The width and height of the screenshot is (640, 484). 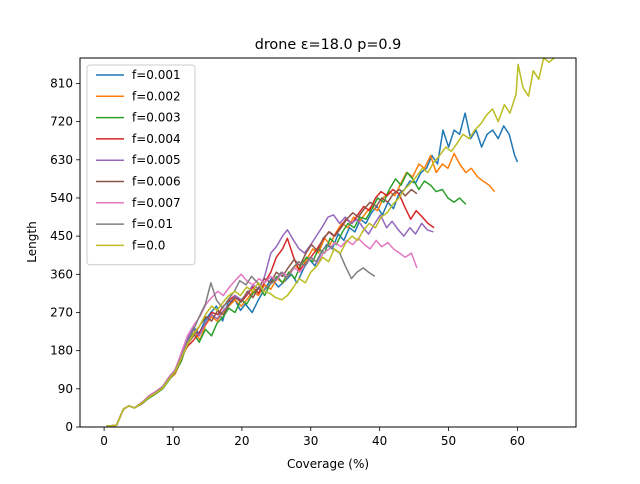 What do you see at coordinates (61, 160) in the screenshot?
I see `y-tick-label: 630` at bounding box center [61, 160].